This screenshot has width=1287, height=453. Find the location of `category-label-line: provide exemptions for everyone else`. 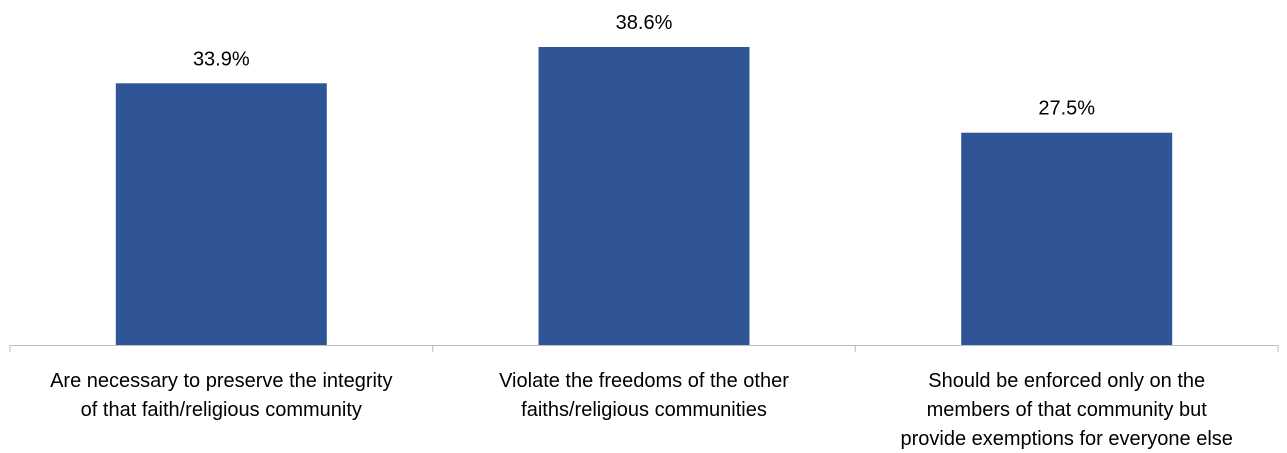

category-label-line: provide exemptions for everyone else is located at coordinates (1066, 439).